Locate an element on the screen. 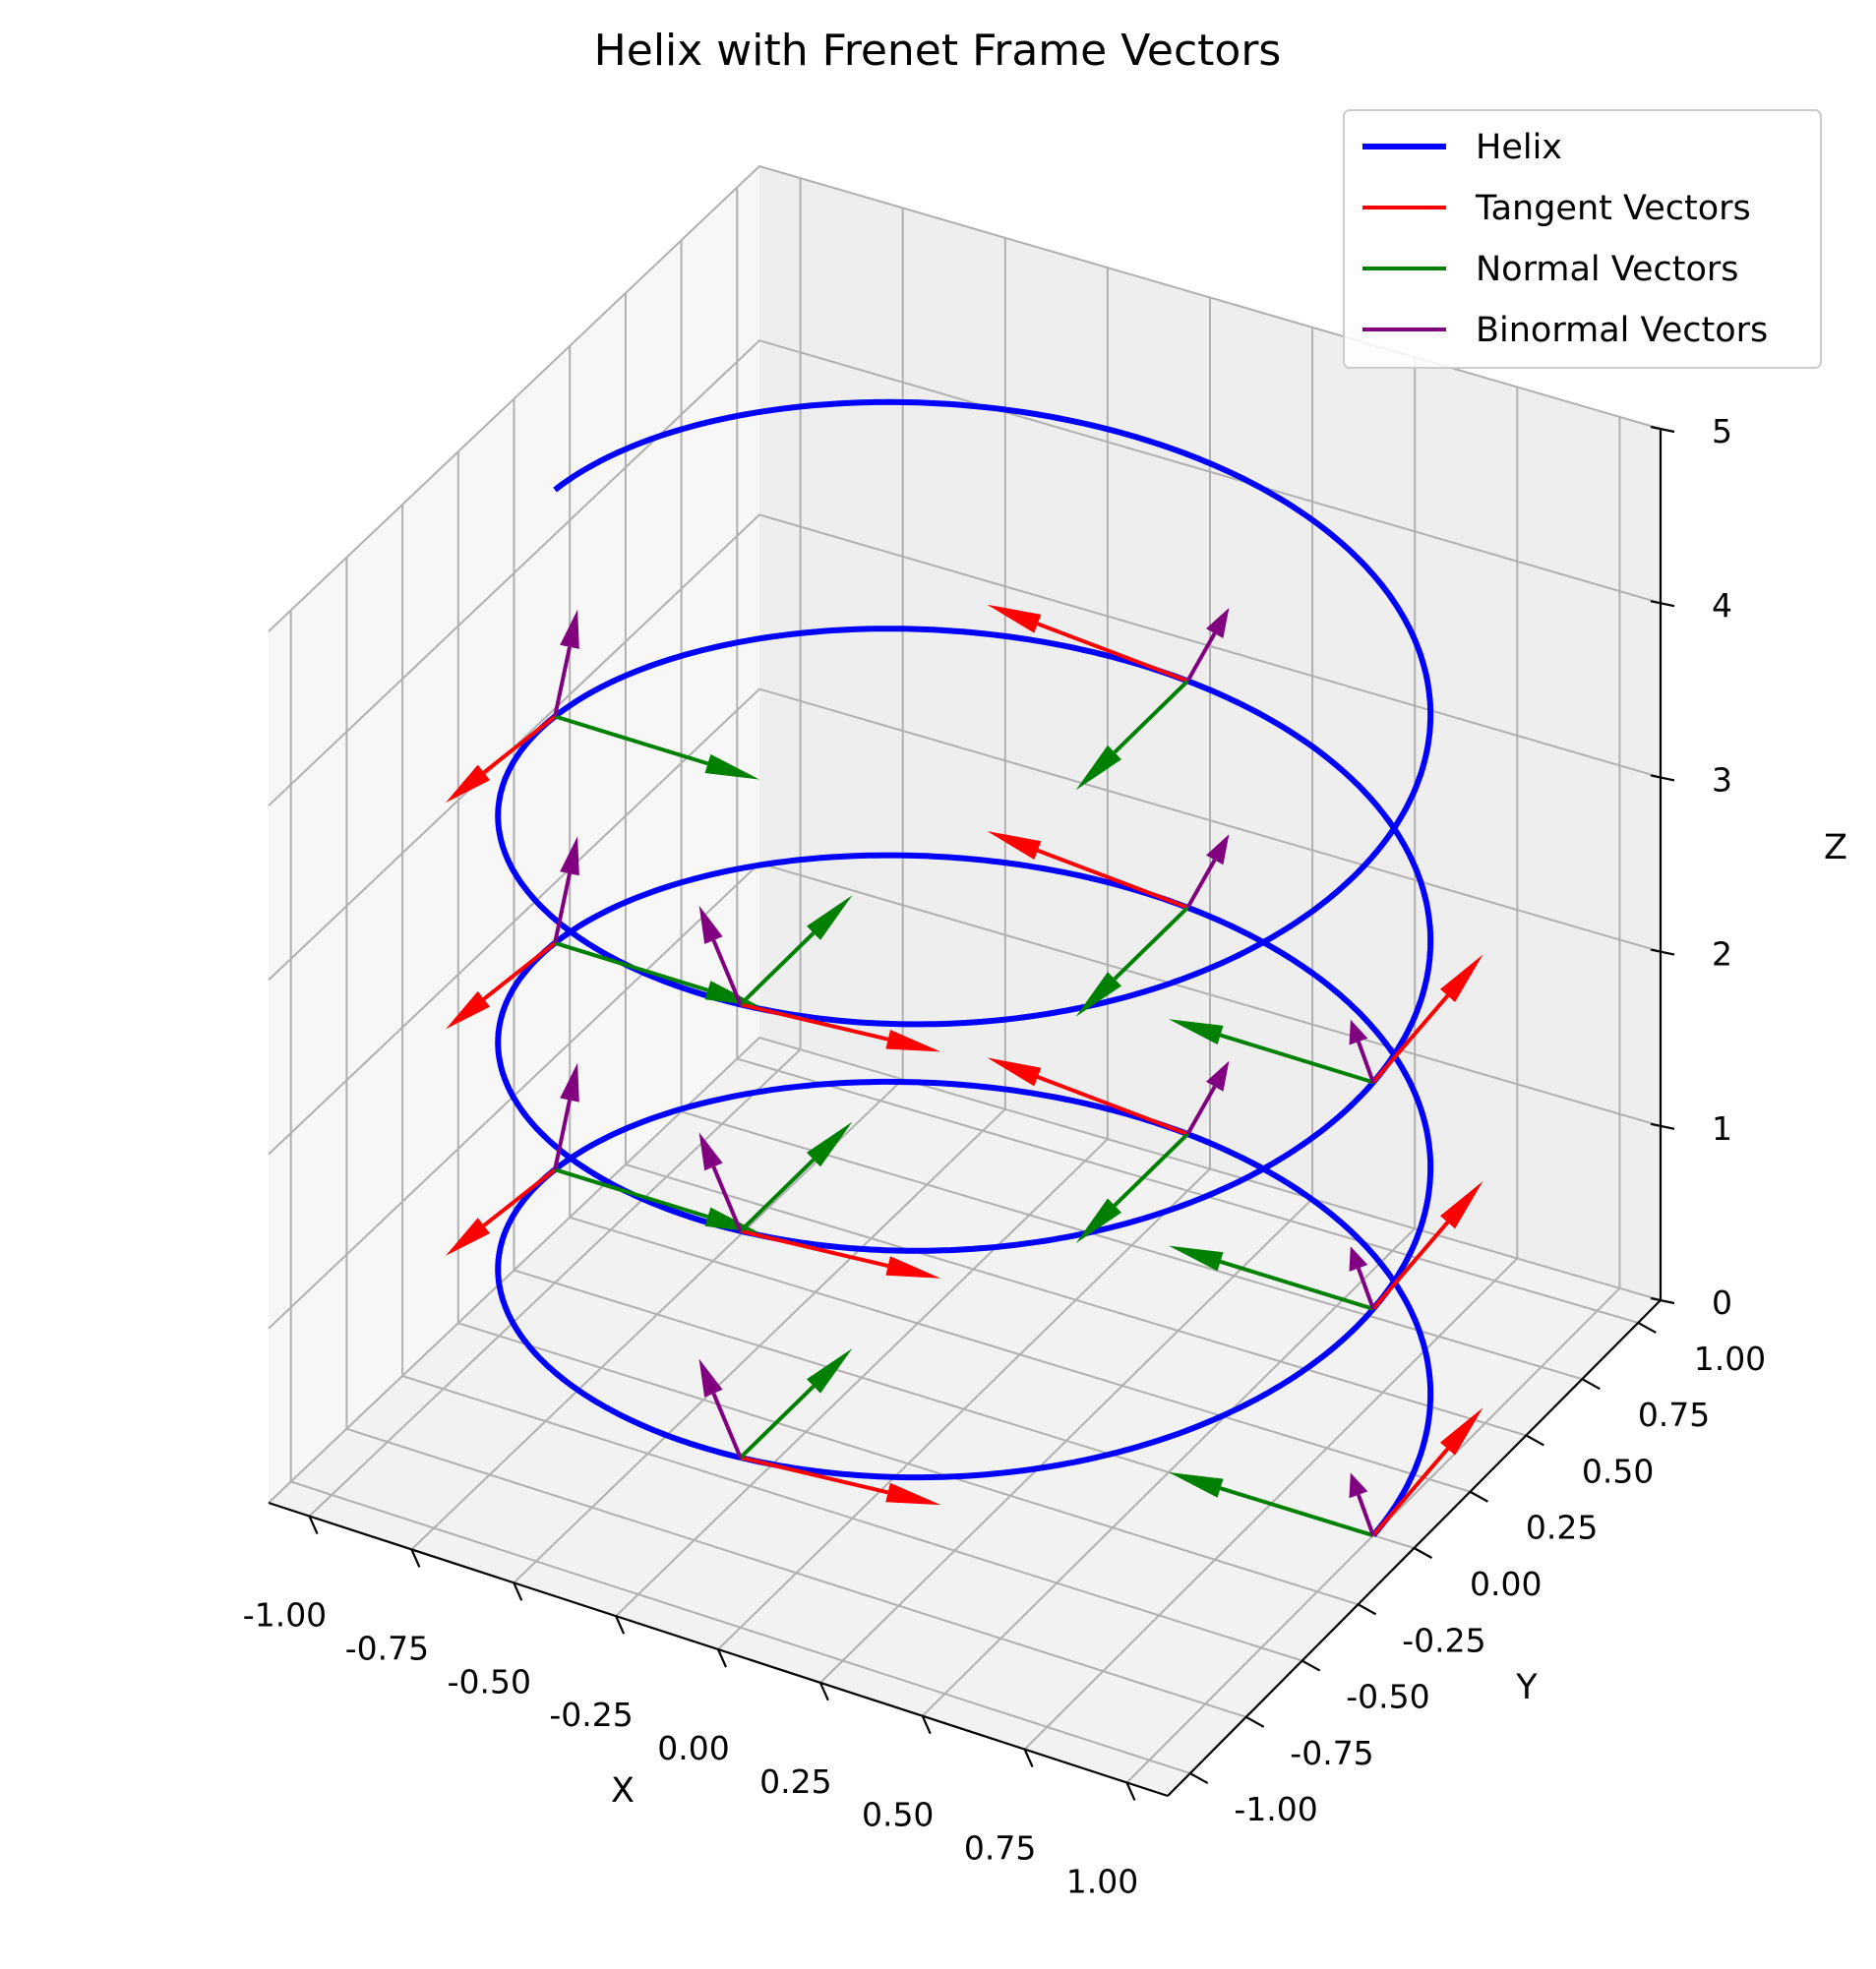 This screenshot has width=1876, height=1969. z-tick-label: 3 is located at coordinates (1722, 779).